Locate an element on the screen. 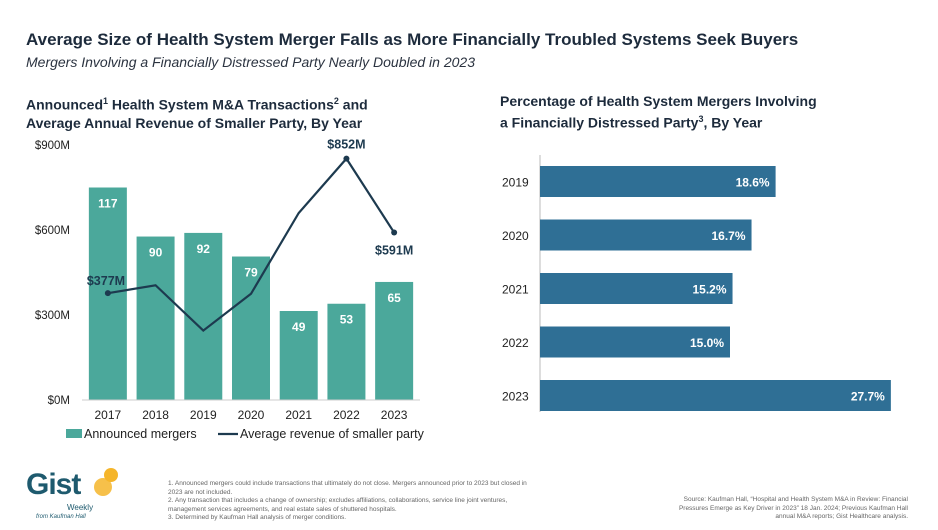 Image resolution: width=938 pixels, height=530 pixels. x-tick-label: 2021 is located at coordinates (298, 415).